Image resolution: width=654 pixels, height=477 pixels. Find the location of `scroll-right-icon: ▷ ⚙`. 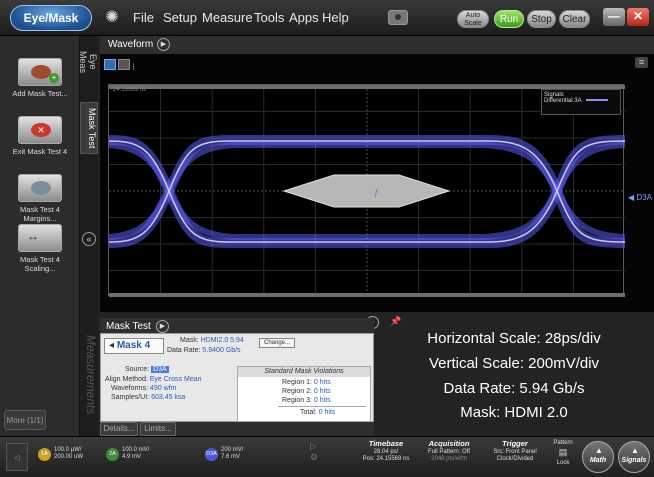

scroll-right-icon: ▷ ⚙ is located at coordinates (314, 451).